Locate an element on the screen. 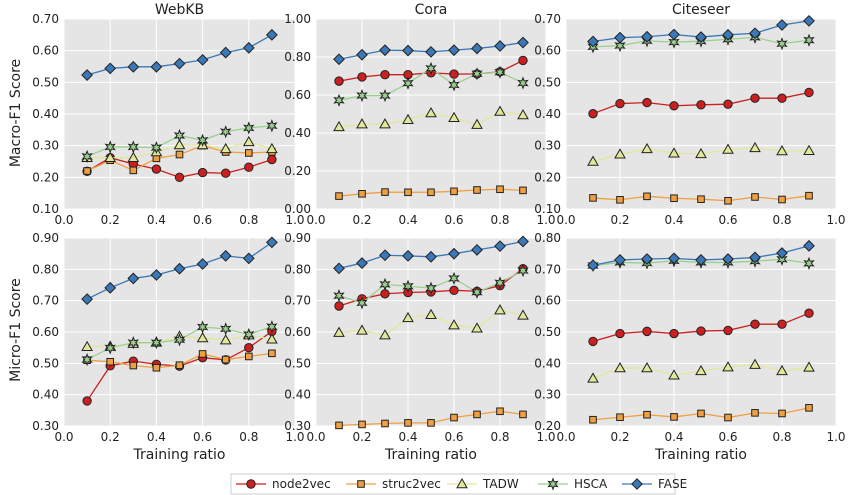 The height and width of the screenshot is (495, 857). series-node2vec is located at coordinates (701, 327).